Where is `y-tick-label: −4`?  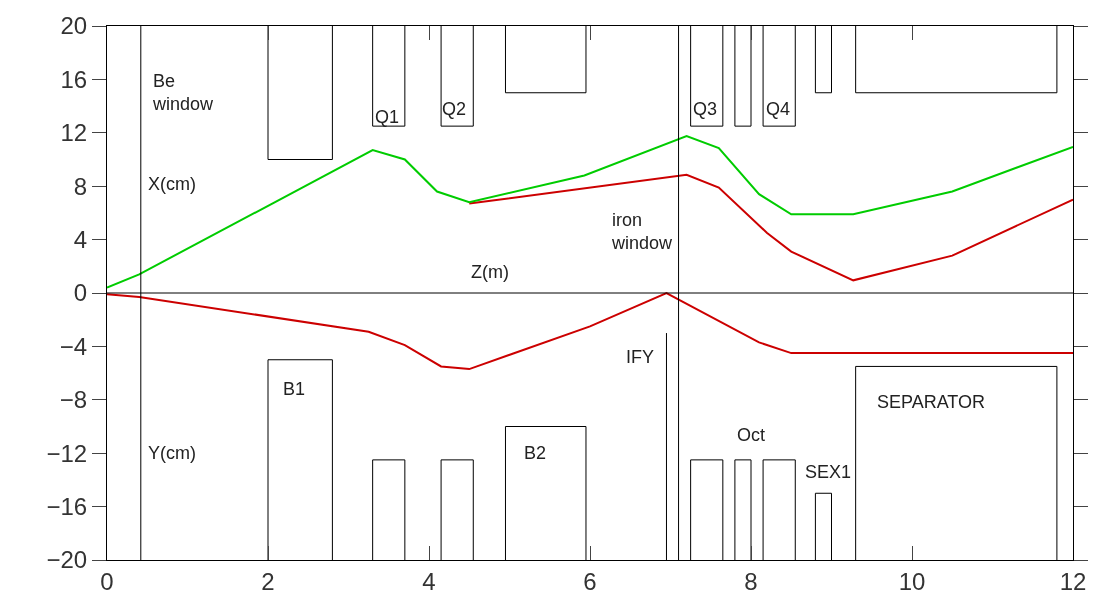 y-tick-label: −4 is located at coordinates (73, 346).